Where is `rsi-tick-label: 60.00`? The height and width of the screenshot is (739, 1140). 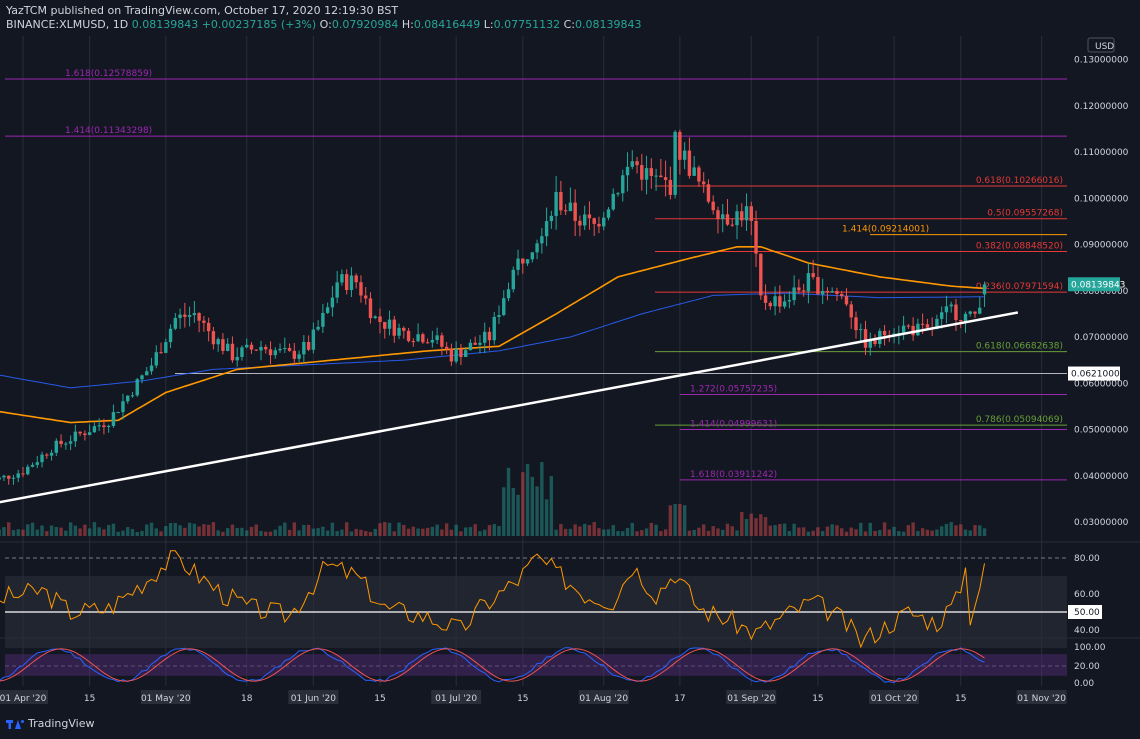
rsi-tick-label: 60.00 is located at coordinates (1087, 595).